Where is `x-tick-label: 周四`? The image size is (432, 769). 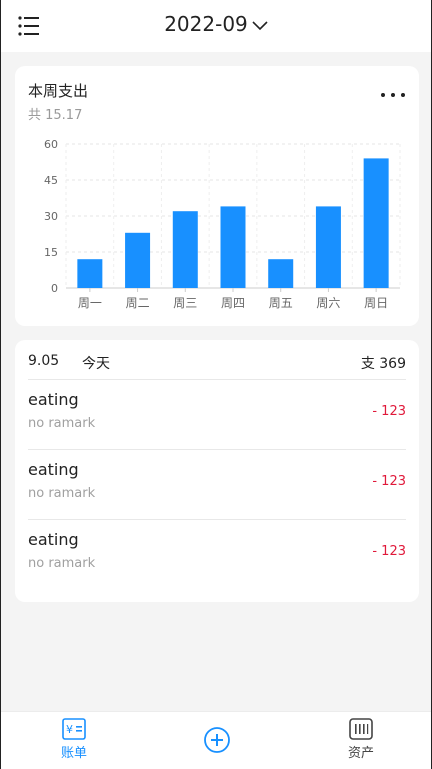 x-tick-label: 周四 is located at coordinates (233, 303).